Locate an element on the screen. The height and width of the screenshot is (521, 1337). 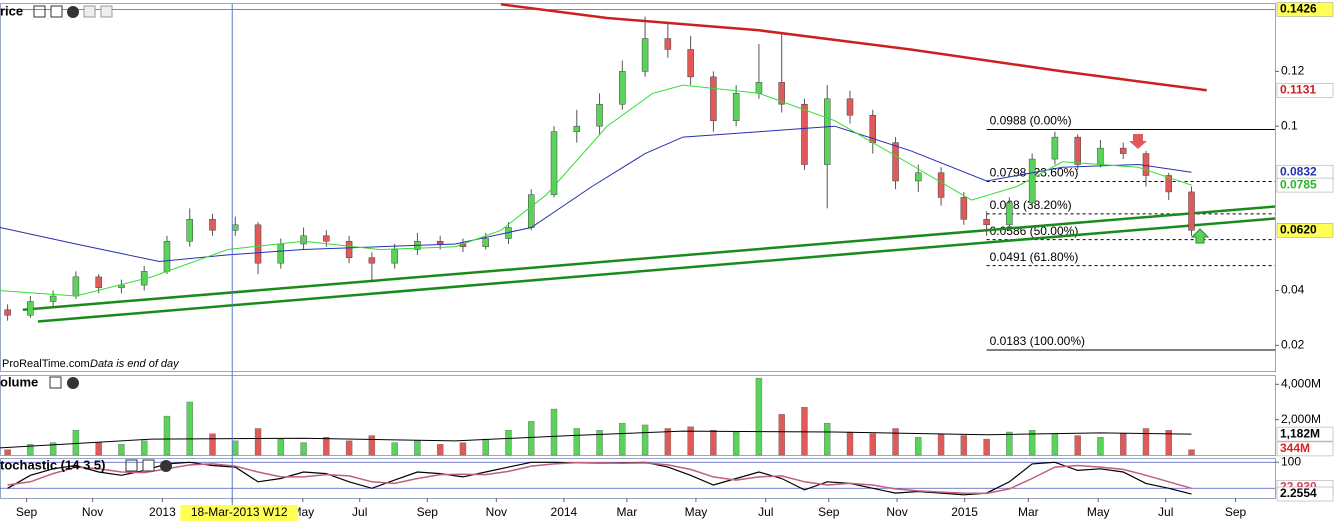
moving-average is located at coordinates (853, 47).